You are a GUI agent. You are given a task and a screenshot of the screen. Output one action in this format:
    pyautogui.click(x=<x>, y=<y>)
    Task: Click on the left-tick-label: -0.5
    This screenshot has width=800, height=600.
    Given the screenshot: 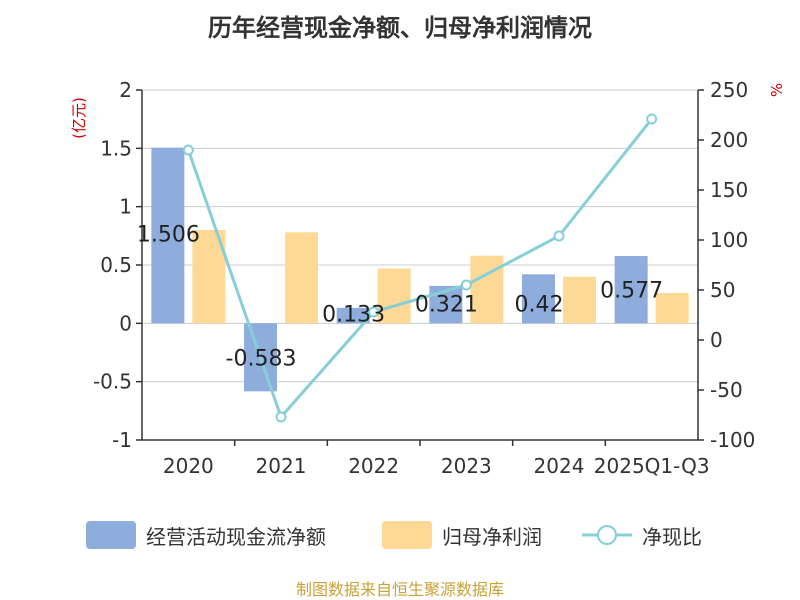 What is the action you would take?
    pyautogui.click(x=112, y=382)
    